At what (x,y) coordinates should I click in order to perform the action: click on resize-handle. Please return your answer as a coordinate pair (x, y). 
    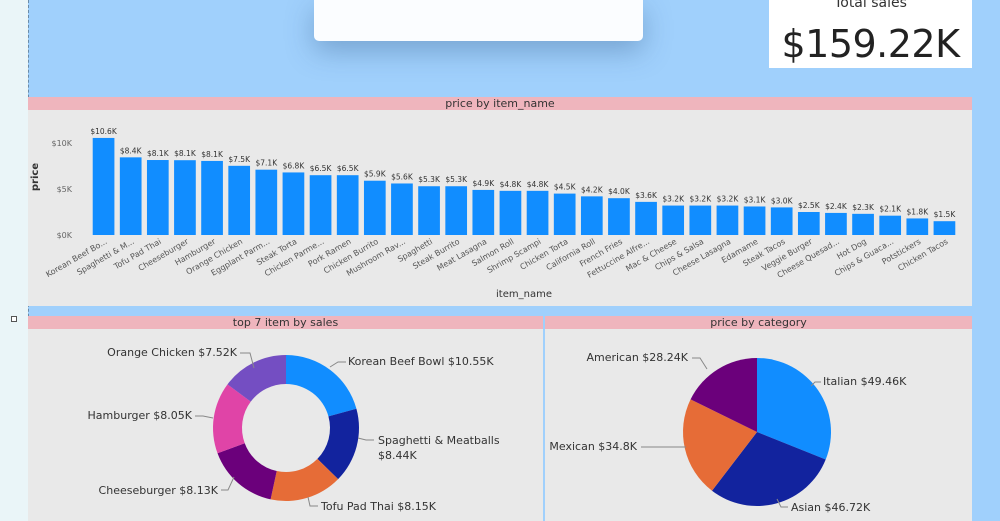
    Looking at the image, I should click on (14, 319).